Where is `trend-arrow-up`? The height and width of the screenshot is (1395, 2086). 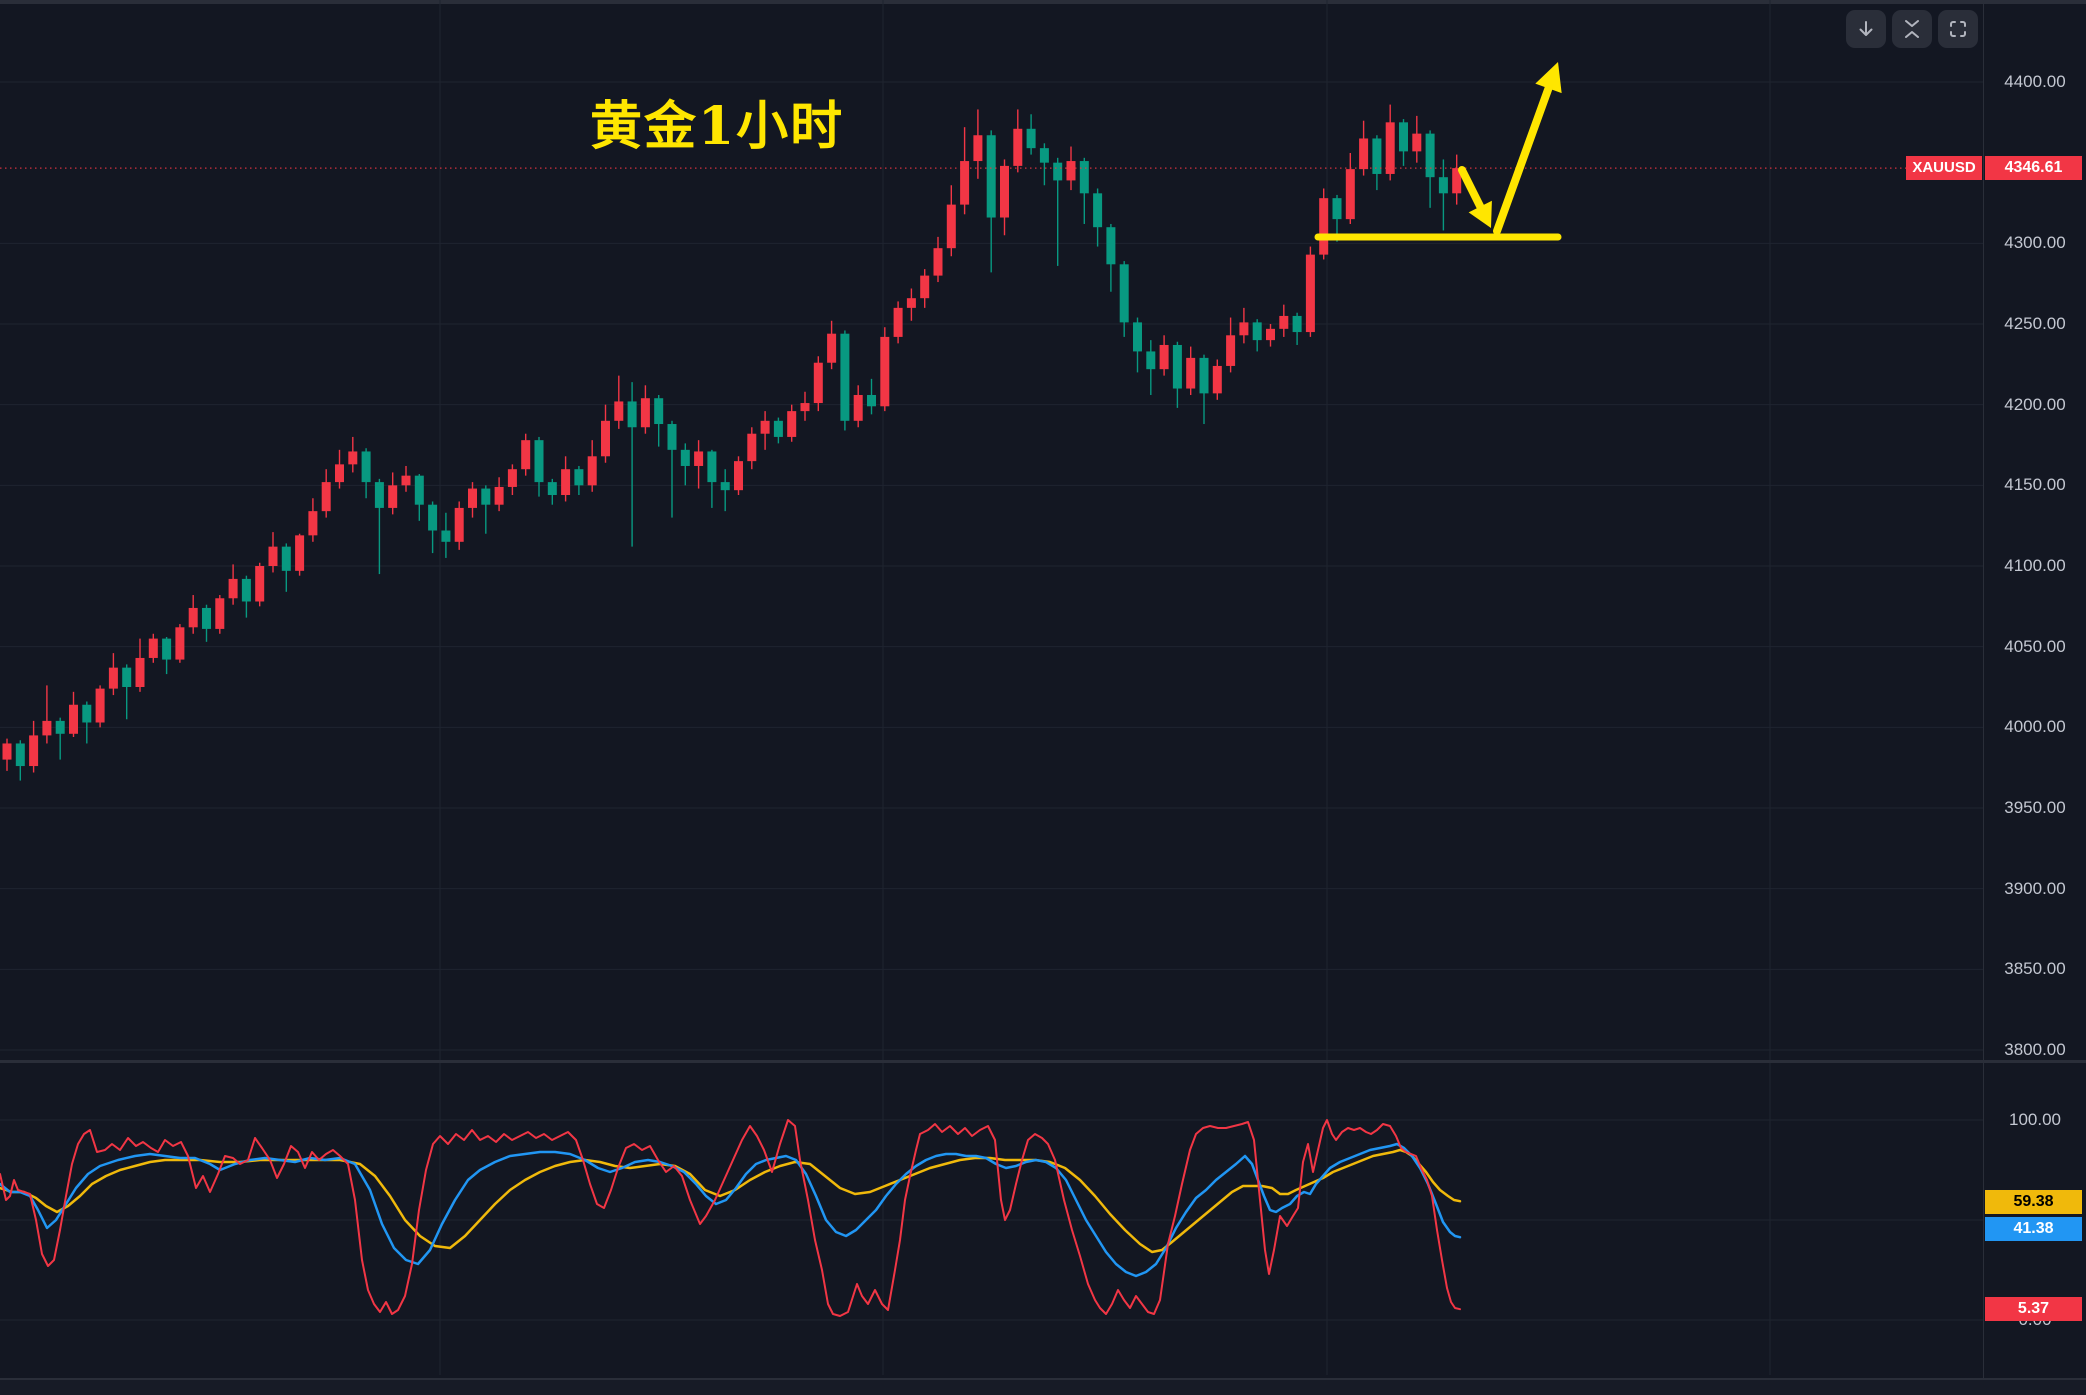 trend-arrow-up is located at coordinates (1527, 148).